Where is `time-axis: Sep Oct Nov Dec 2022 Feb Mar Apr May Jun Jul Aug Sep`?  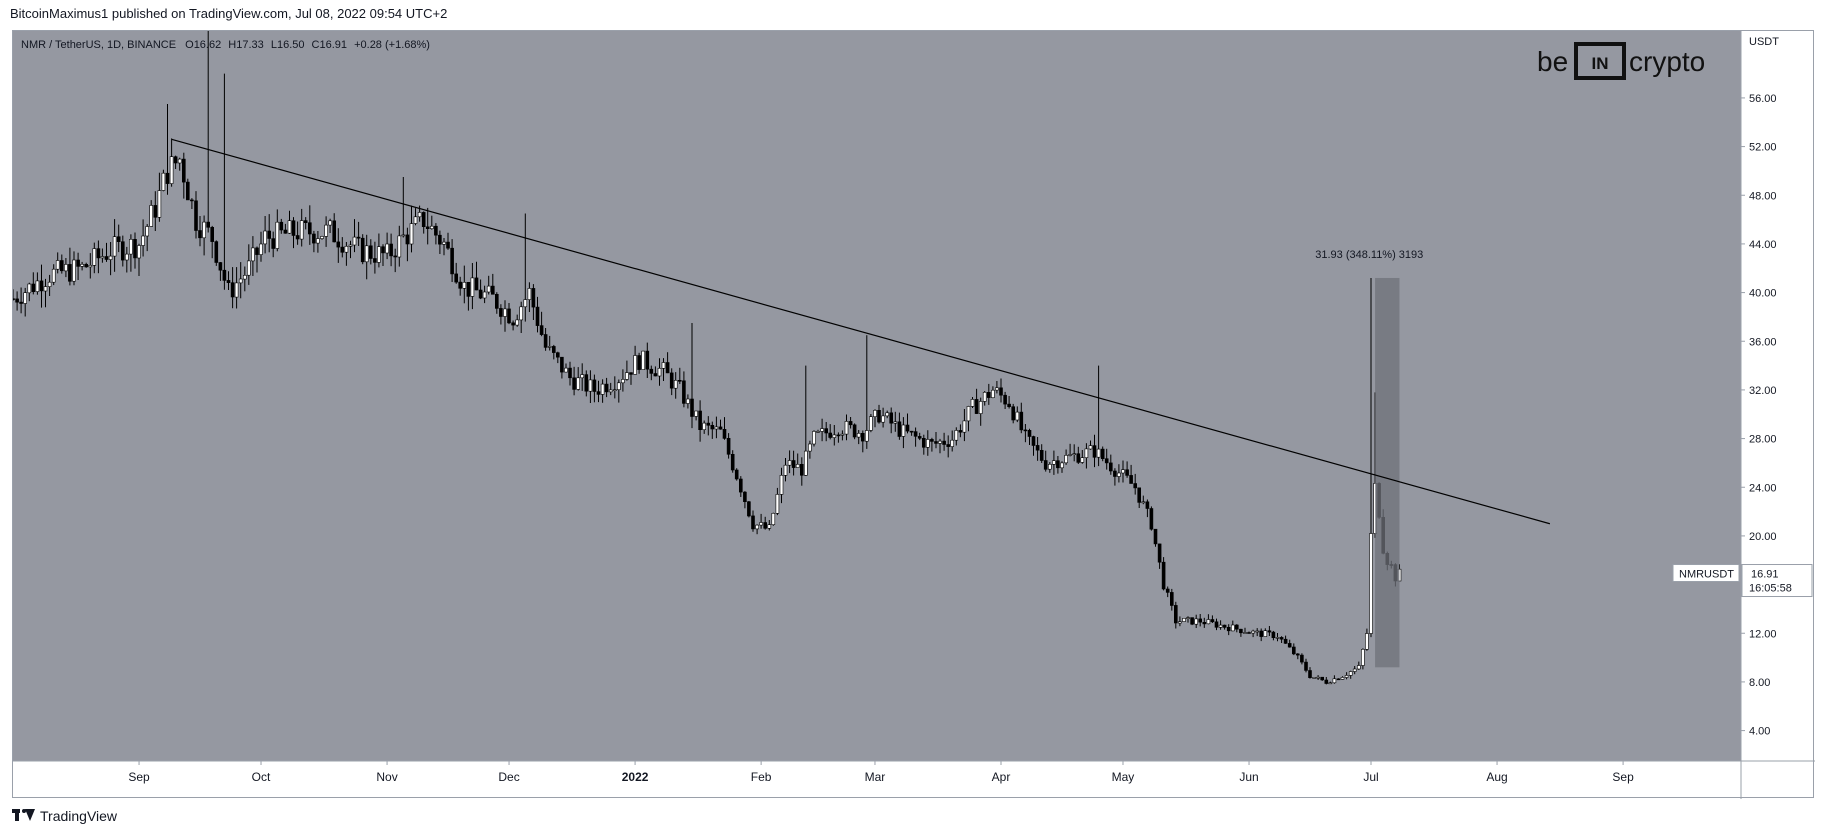
time-axis: Sep Oct Nov Dec 2022 Feb Mar Apr May Jun Jul Aug Sep is located at coordinates (881, 772).